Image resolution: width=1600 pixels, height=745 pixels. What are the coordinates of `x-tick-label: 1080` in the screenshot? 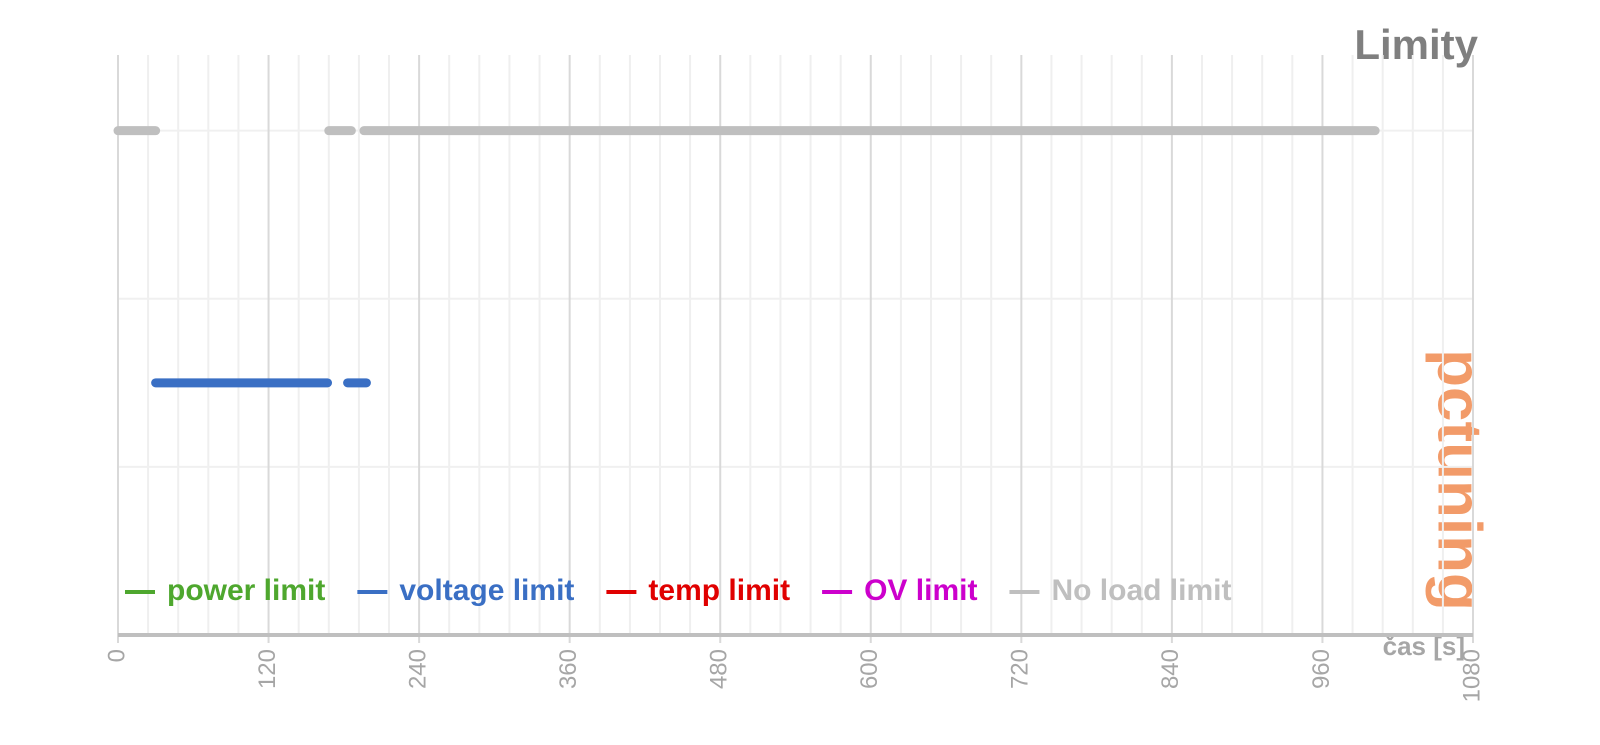 It's located at (1471, 675).